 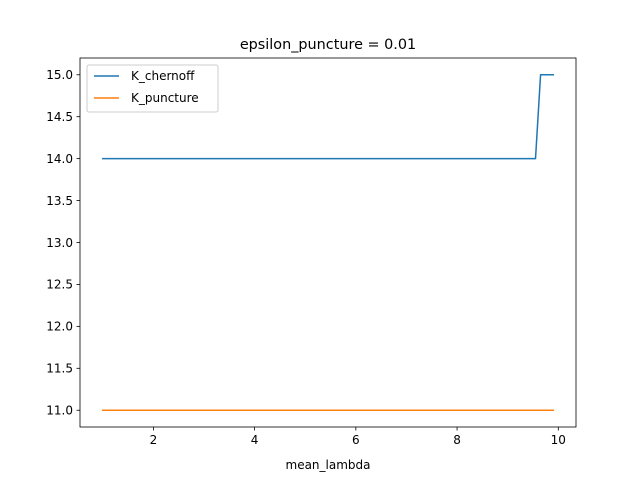 What do you see at coordinates (59, 159) in the screenshot?
I see `y-tick-label: 14.0` at bounding box center [59, 159].